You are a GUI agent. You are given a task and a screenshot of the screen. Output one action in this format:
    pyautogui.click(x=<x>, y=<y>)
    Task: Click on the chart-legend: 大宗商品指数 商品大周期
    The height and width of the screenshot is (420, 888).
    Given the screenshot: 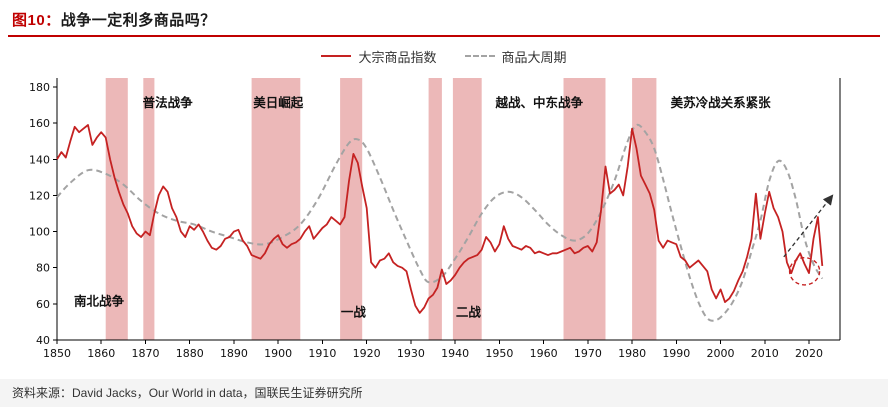 What is the action you would take?
    pyautogui.click(x=444, y=56)
    